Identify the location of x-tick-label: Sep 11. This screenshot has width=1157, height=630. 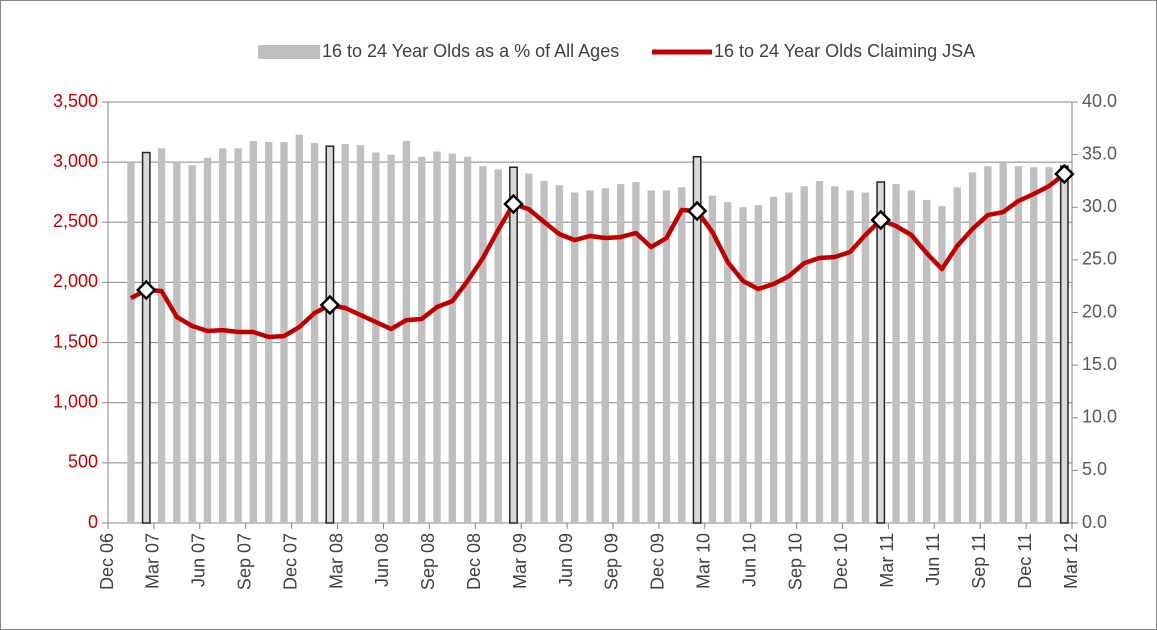
(979, 561).